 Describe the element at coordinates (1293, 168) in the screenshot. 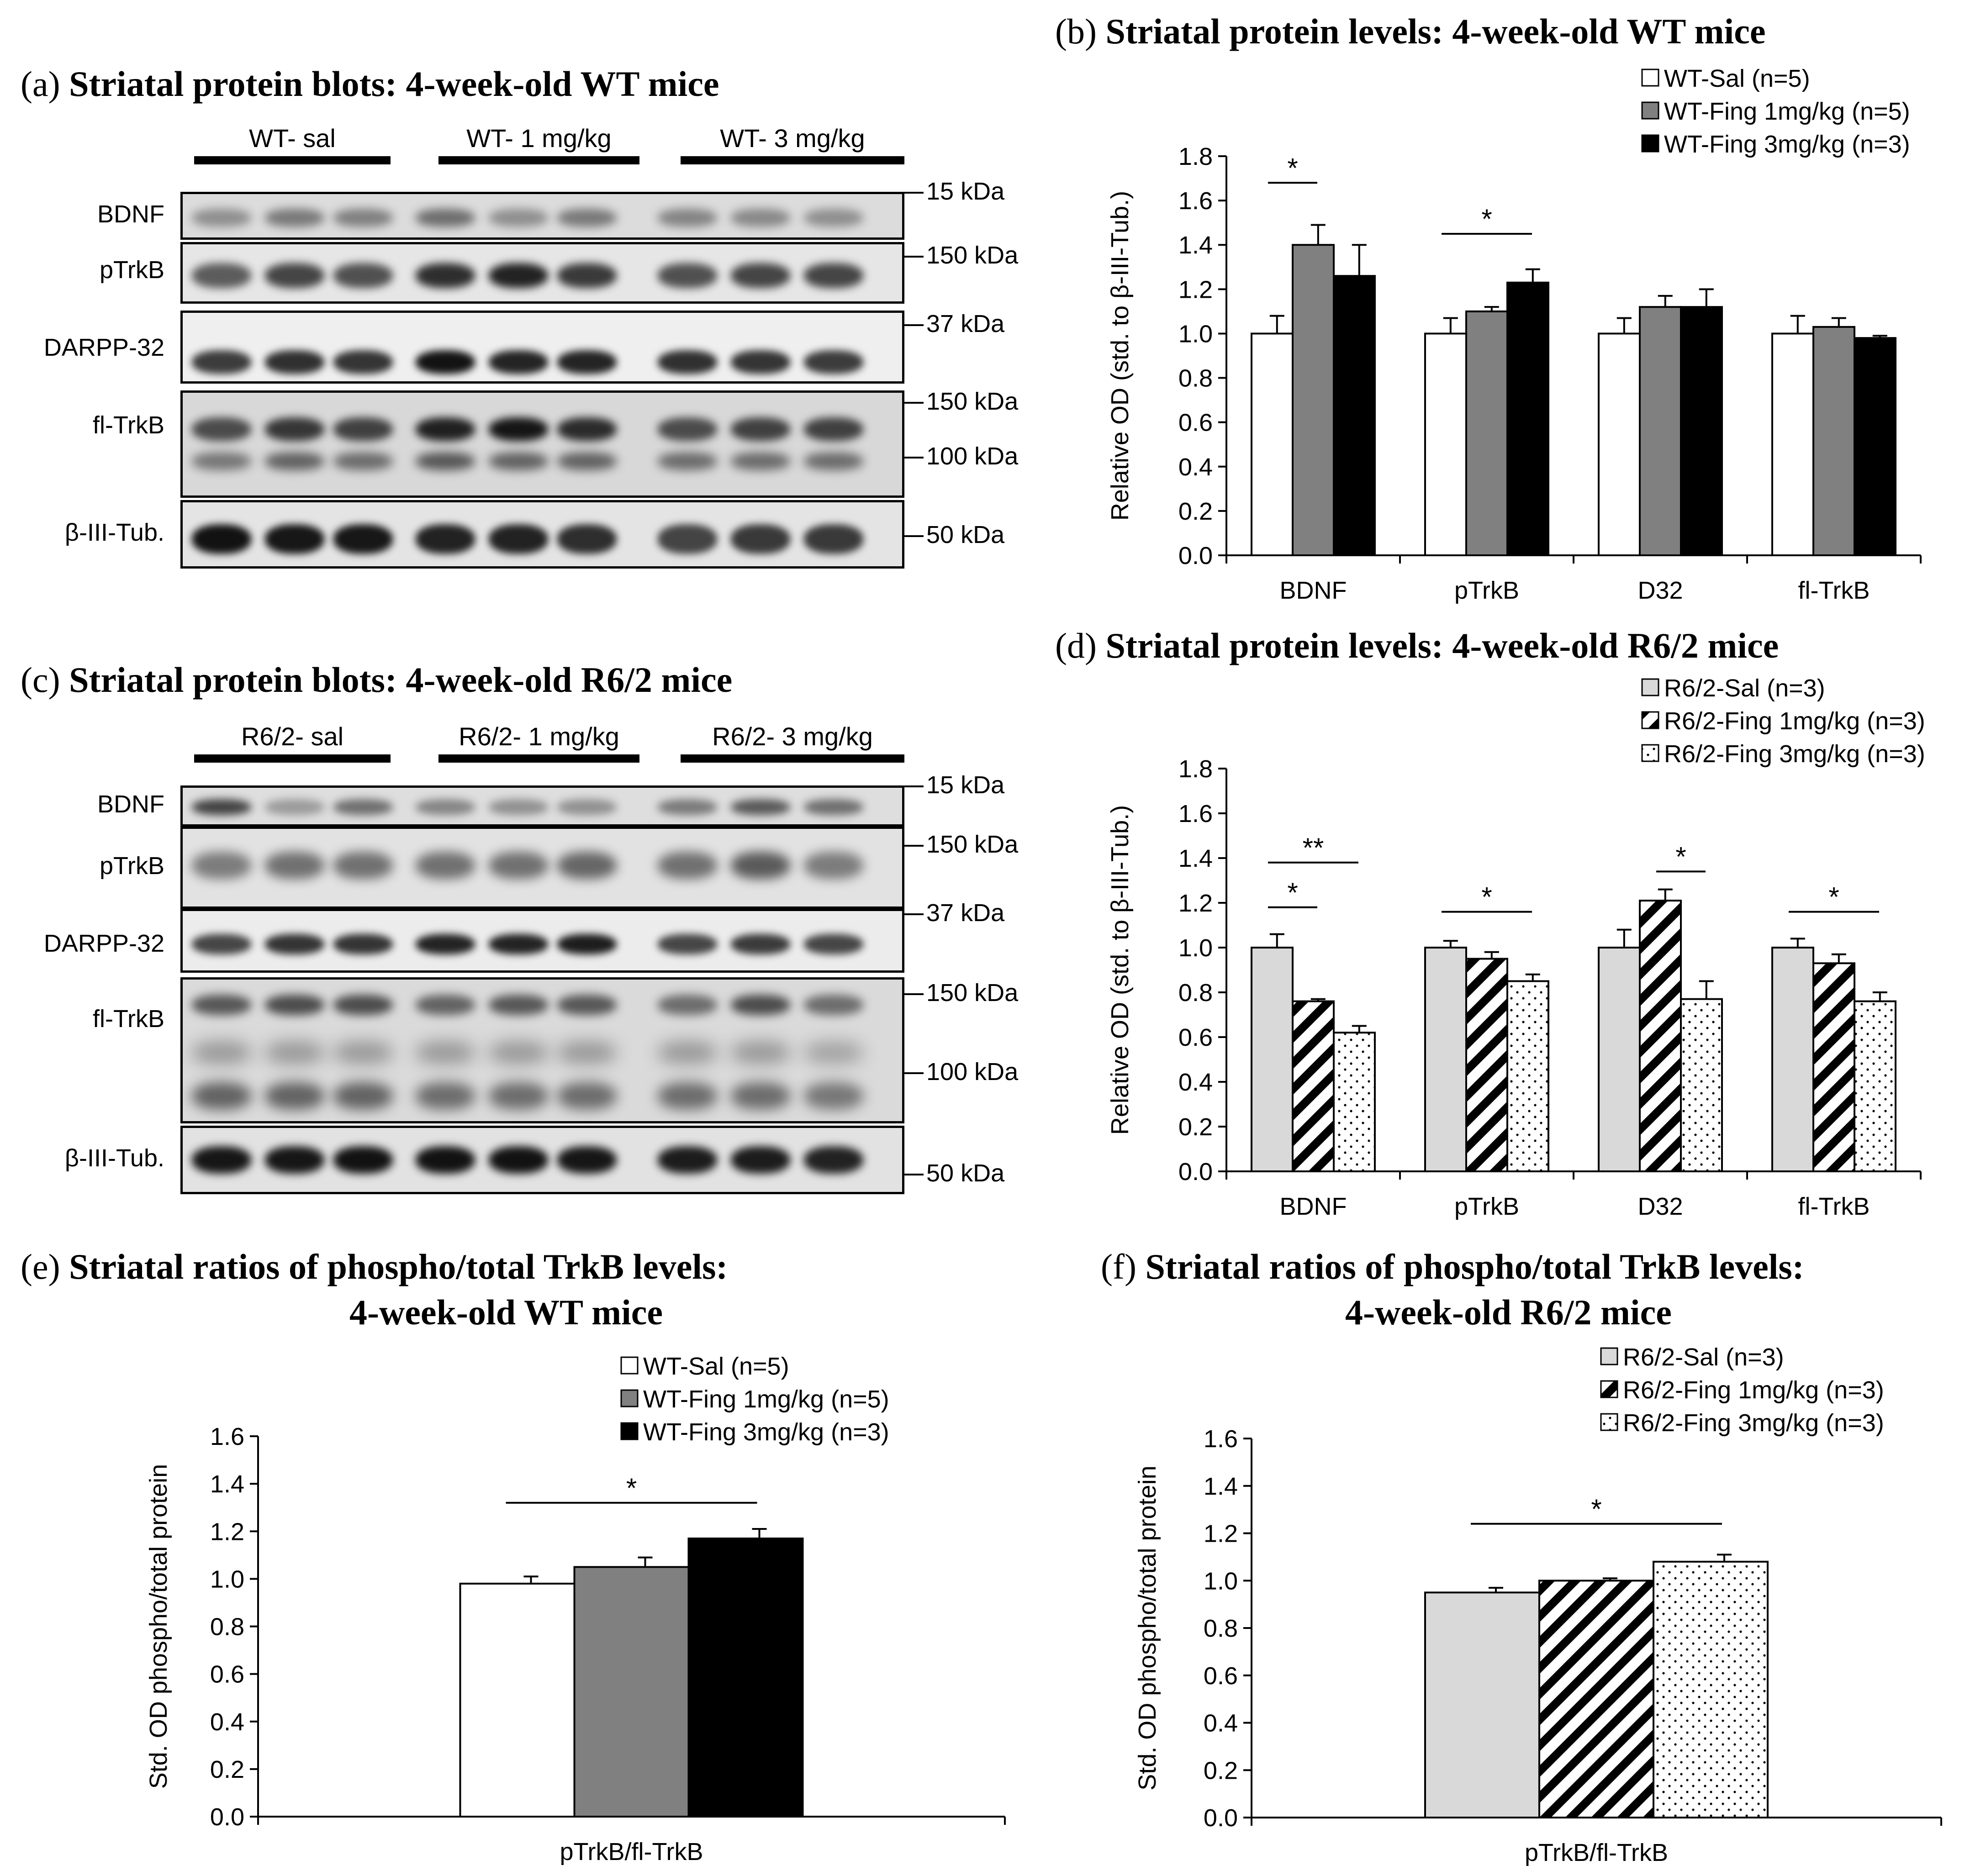

I see `significance-star: *` at that location.